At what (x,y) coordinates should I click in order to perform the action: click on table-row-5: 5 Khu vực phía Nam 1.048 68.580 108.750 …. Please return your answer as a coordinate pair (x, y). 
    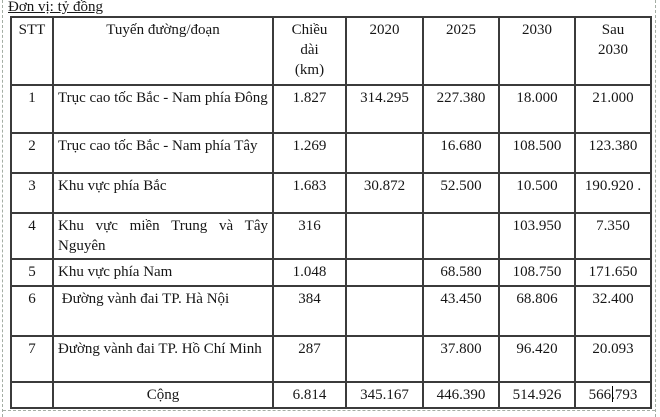
    Looking at the image, I should click on (331, 272).